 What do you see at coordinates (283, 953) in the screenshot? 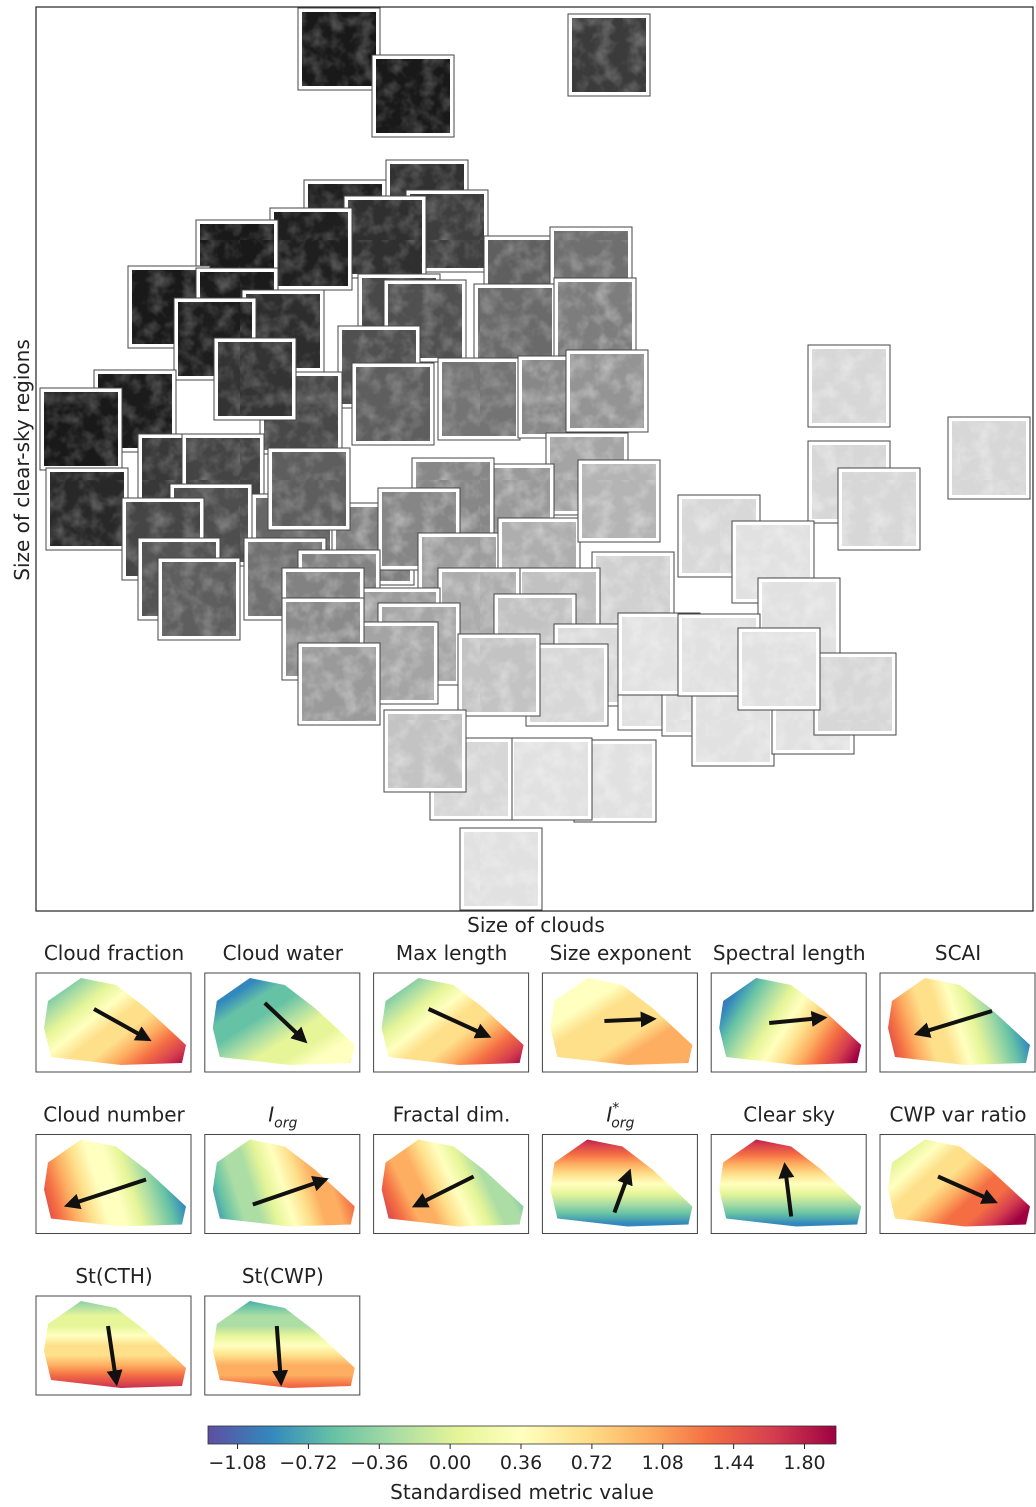
I see `panel-title: Cloud water` at bounding box center [283, 953].